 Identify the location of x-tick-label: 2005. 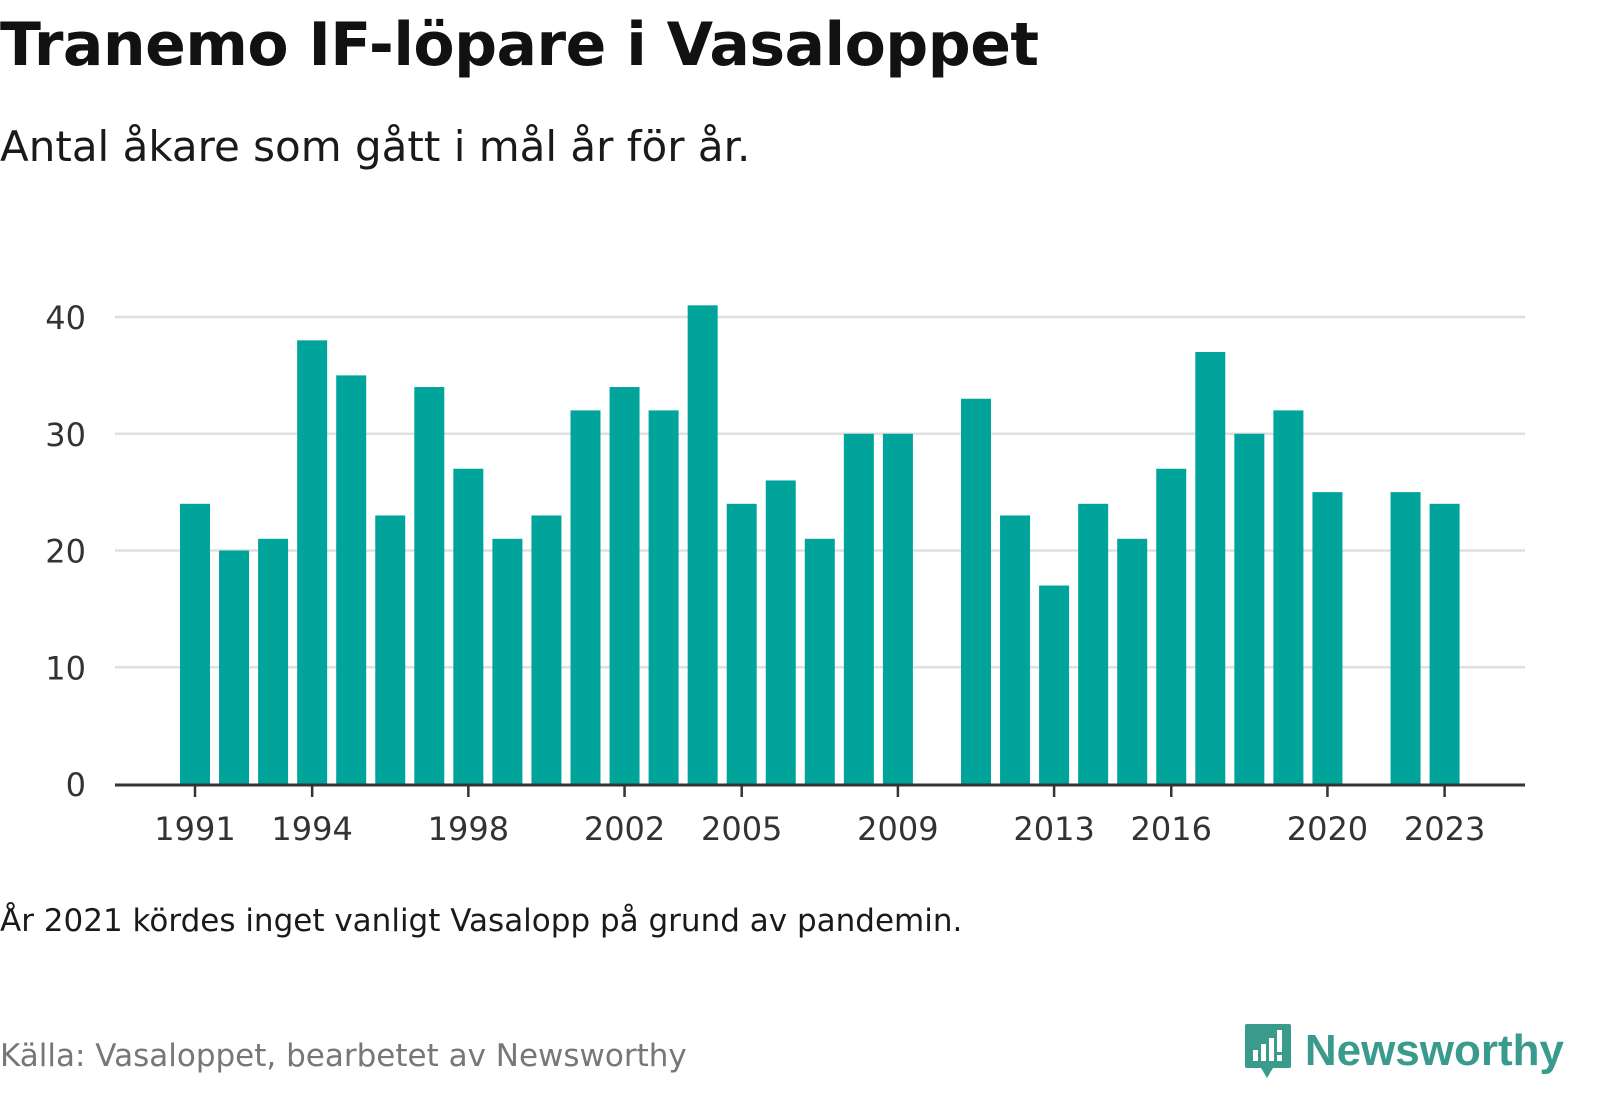
(741, 829).